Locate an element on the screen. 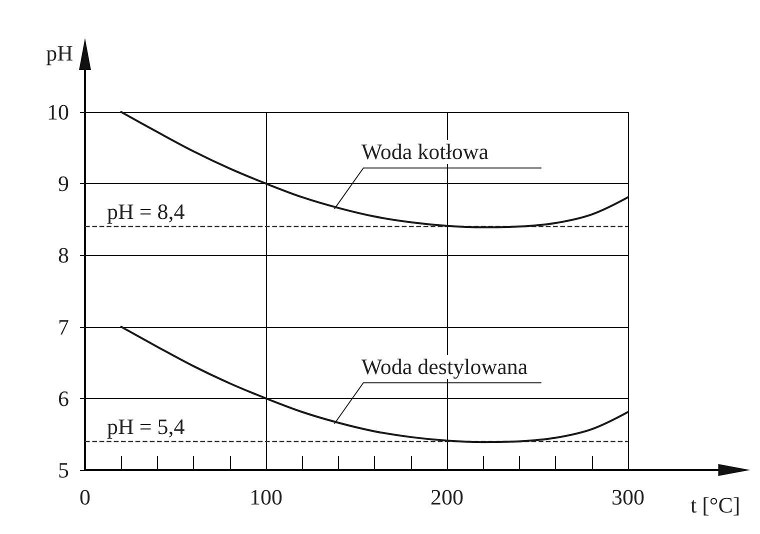 This screenshot has height=534, width=760. y-axis-title: pH is located at coordinates (60, 53).